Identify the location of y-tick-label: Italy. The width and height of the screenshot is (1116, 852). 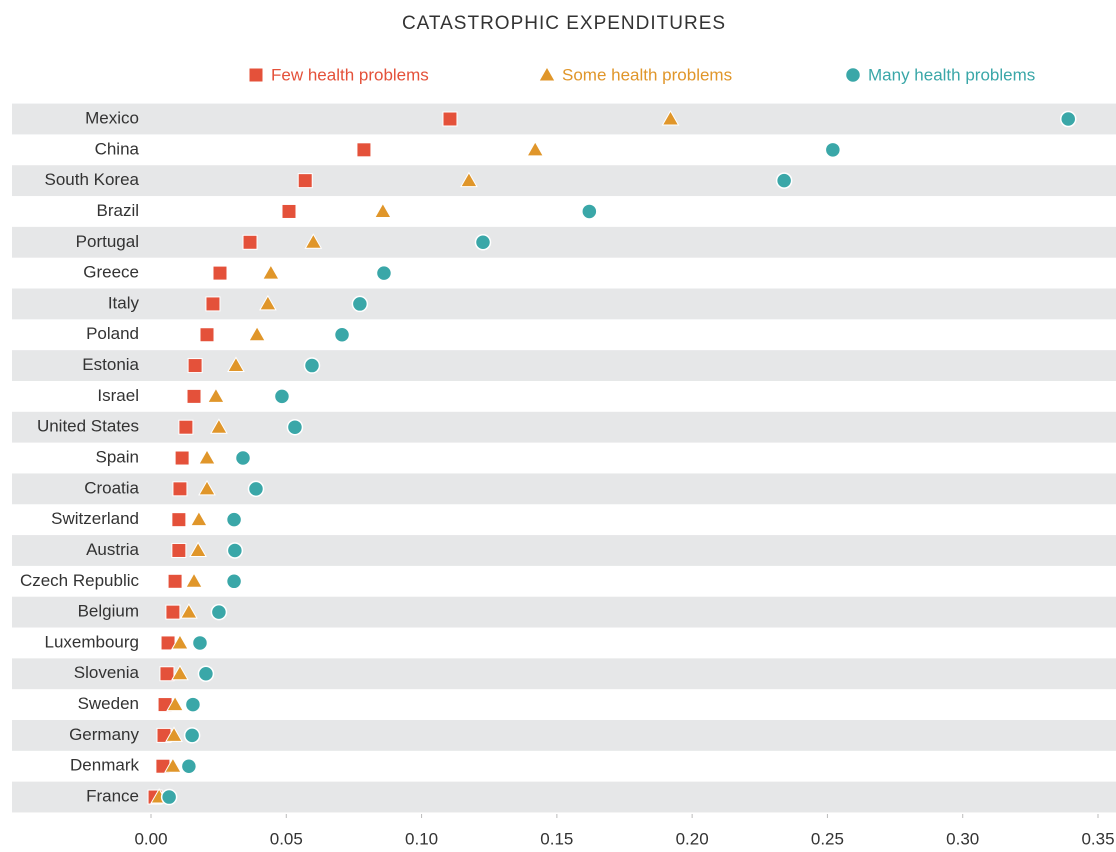
(124, 302).